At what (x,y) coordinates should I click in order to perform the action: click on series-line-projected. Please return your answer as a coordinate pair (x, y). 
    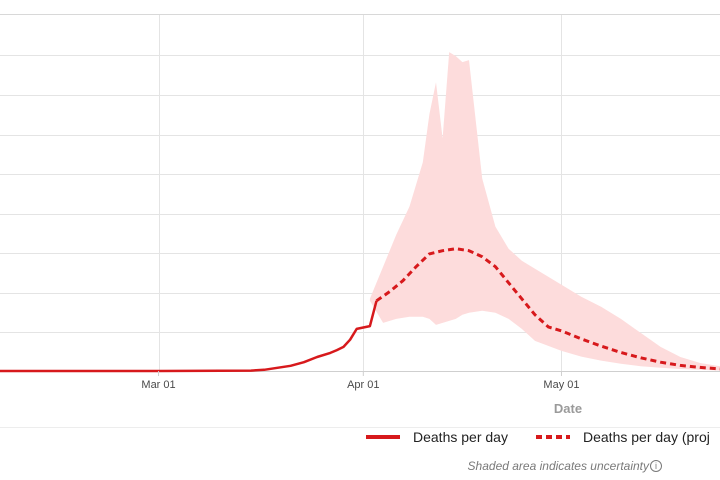
    Looking at the image, I should click on (547, 309).